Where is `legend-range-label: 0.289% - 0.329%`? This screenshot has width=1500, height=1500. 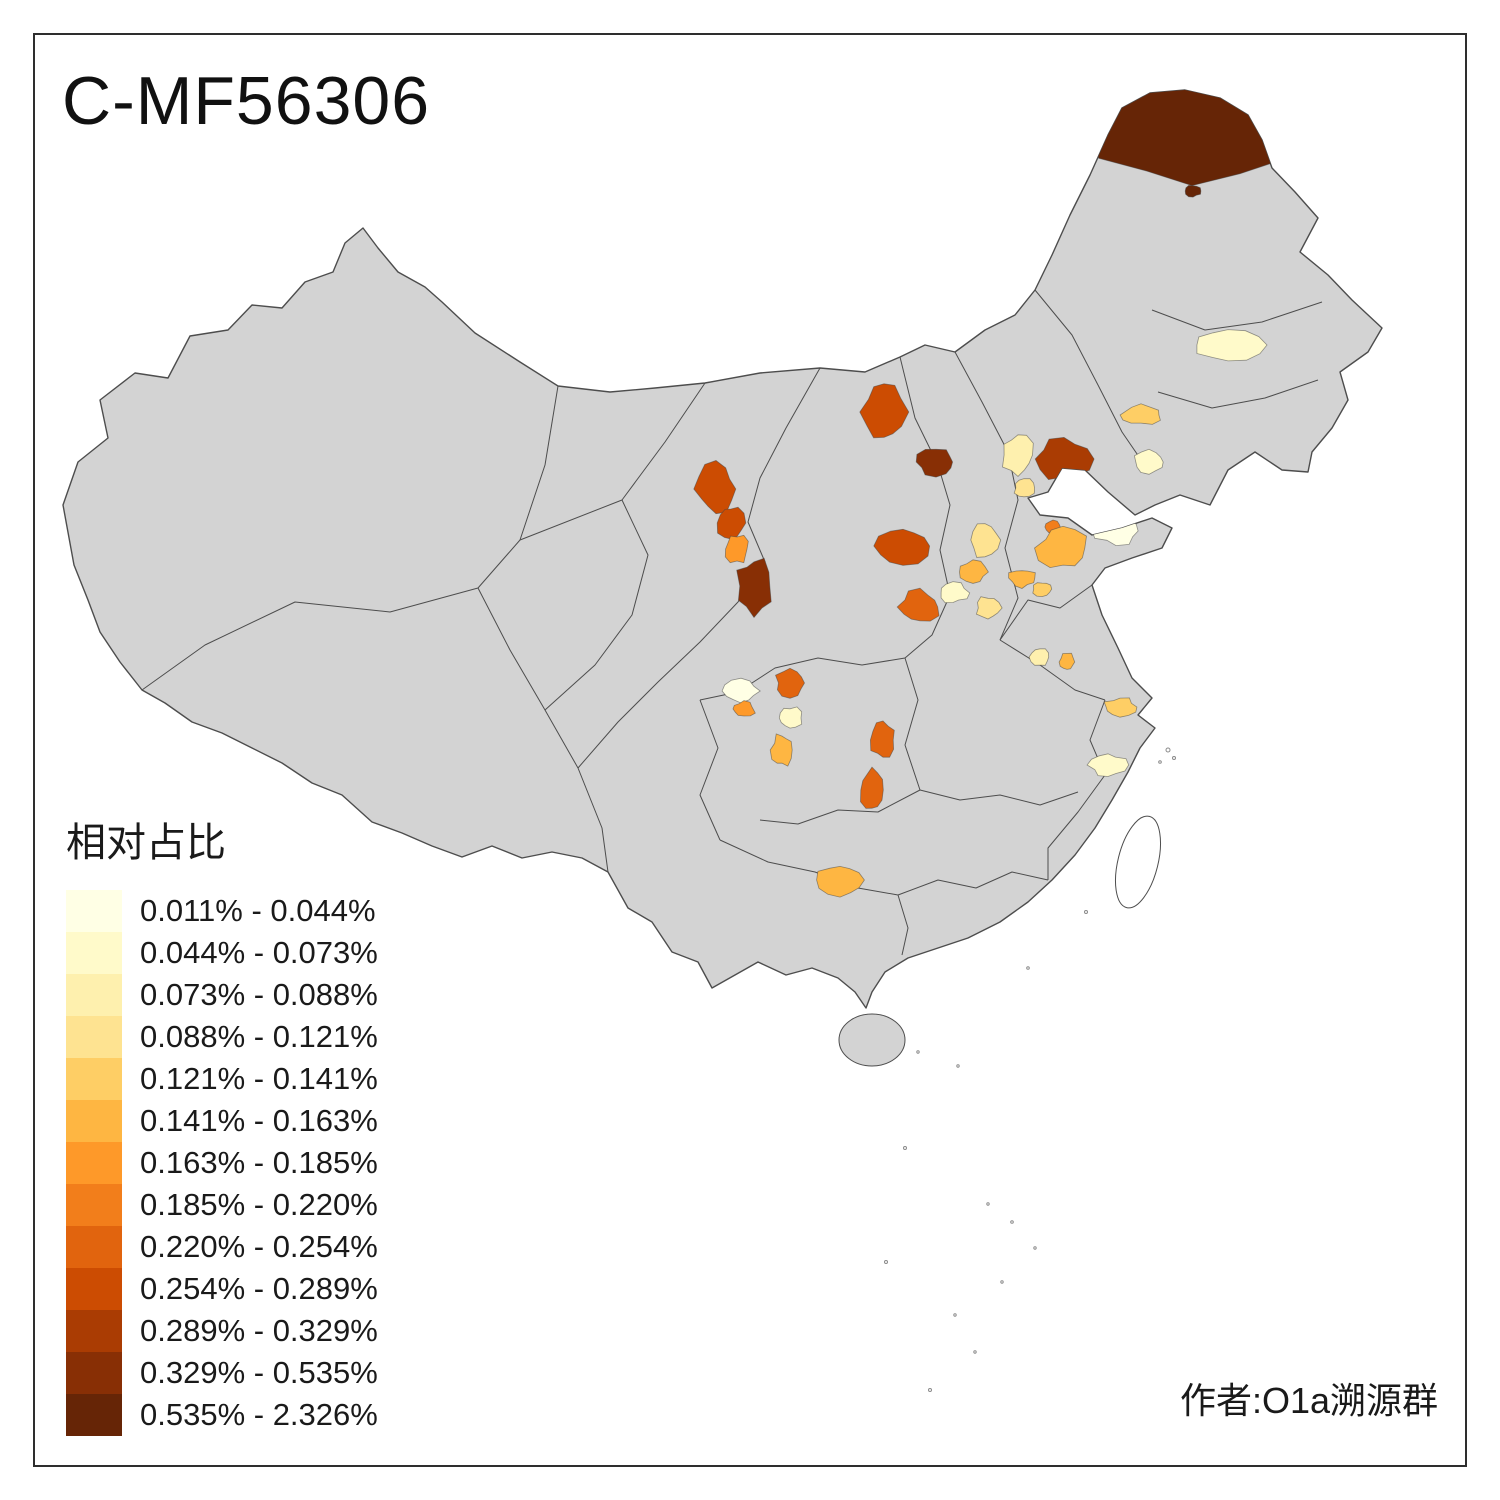
legend-range-label: 0.289% - 0.329% is located at coordinates (259, 1330).